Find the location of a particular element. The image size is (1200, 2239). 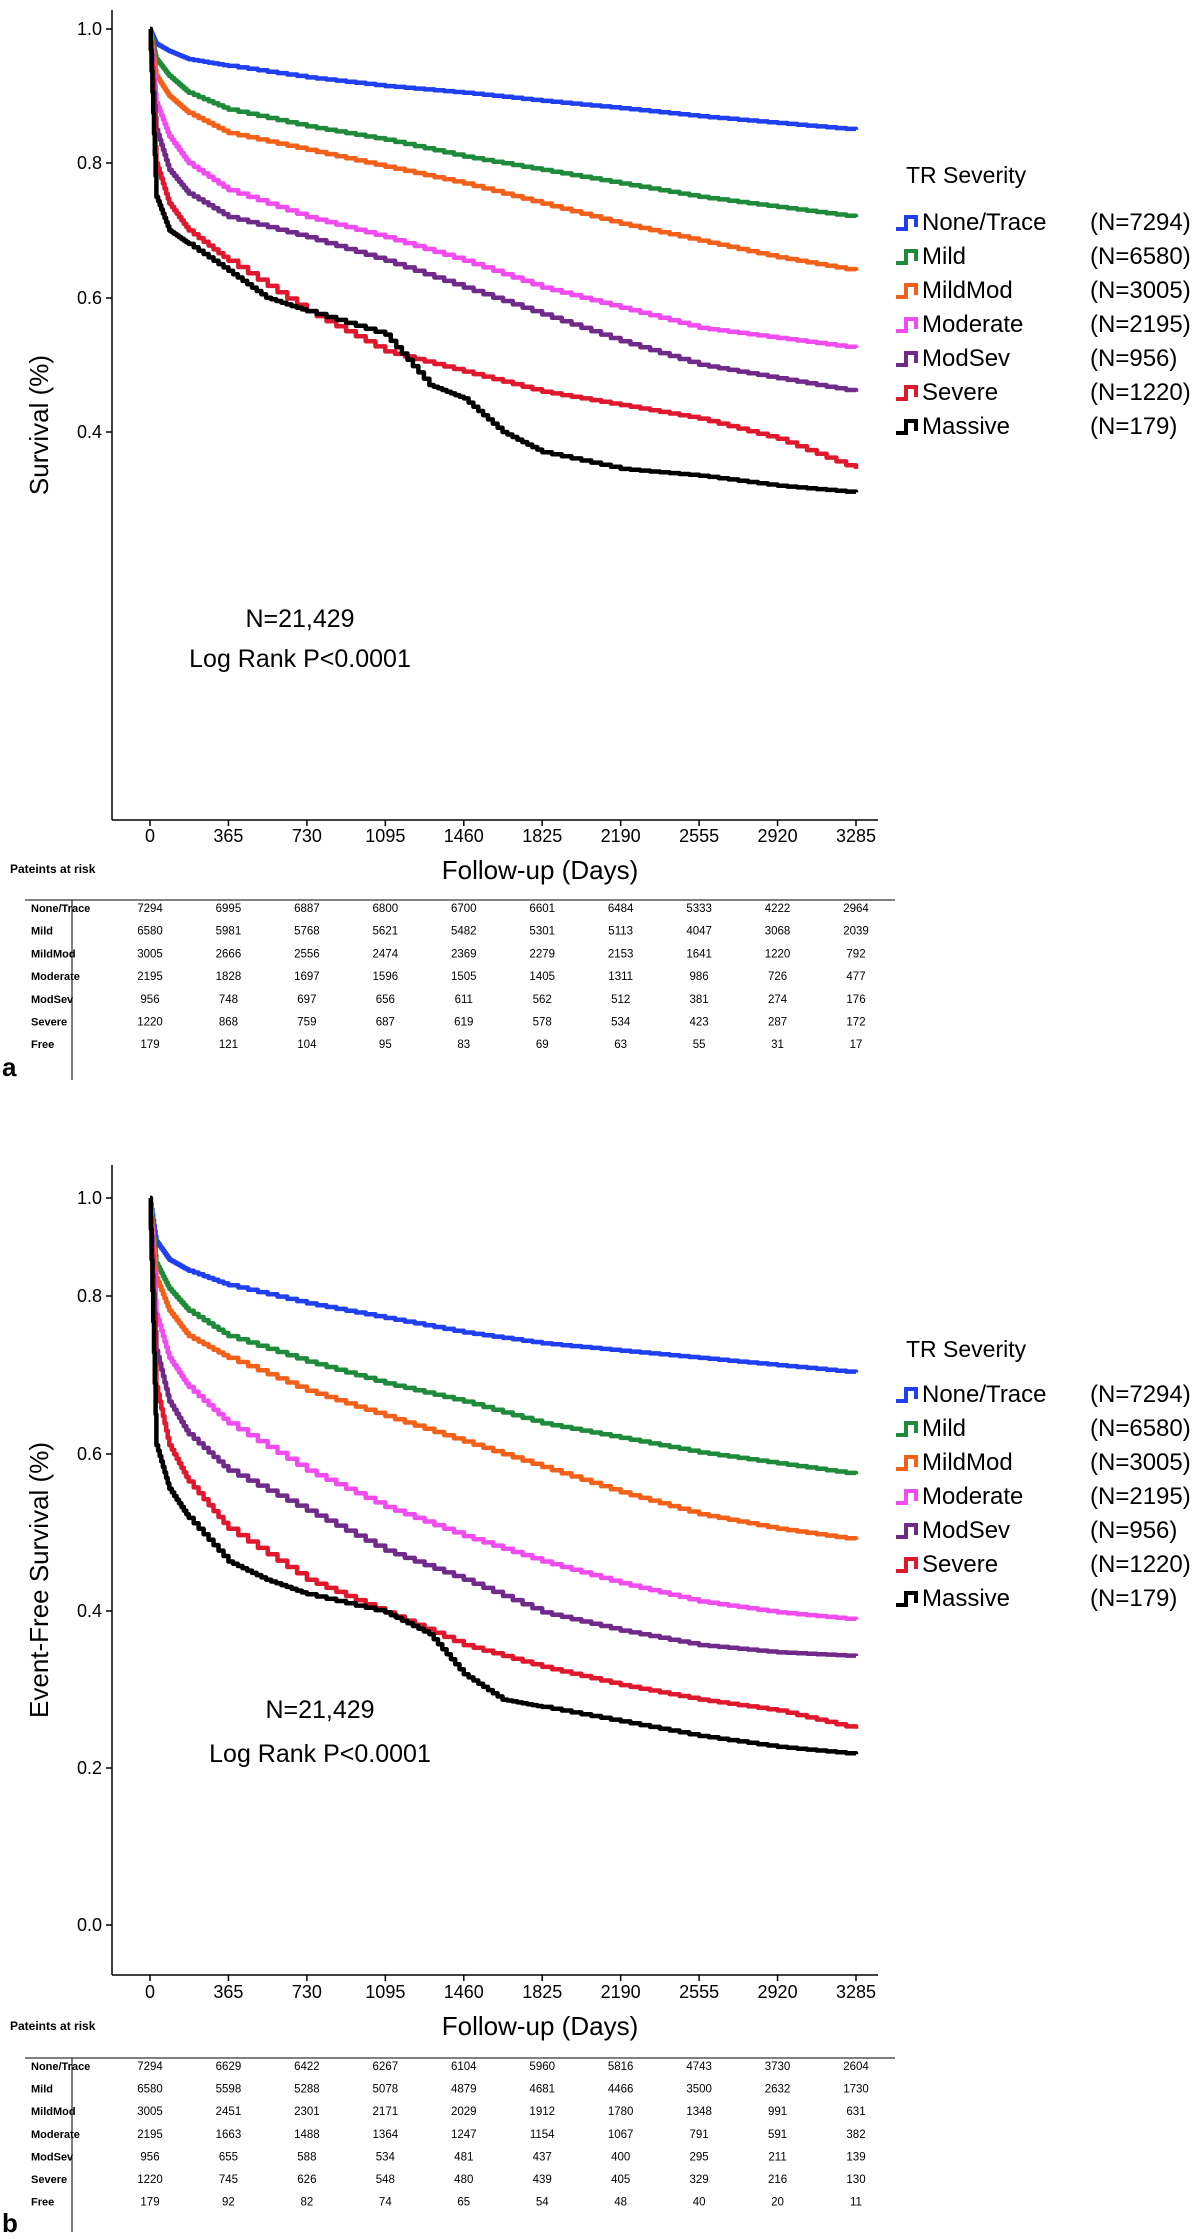

at-risk-cell: 1405 is located at coordinates (542, 977).